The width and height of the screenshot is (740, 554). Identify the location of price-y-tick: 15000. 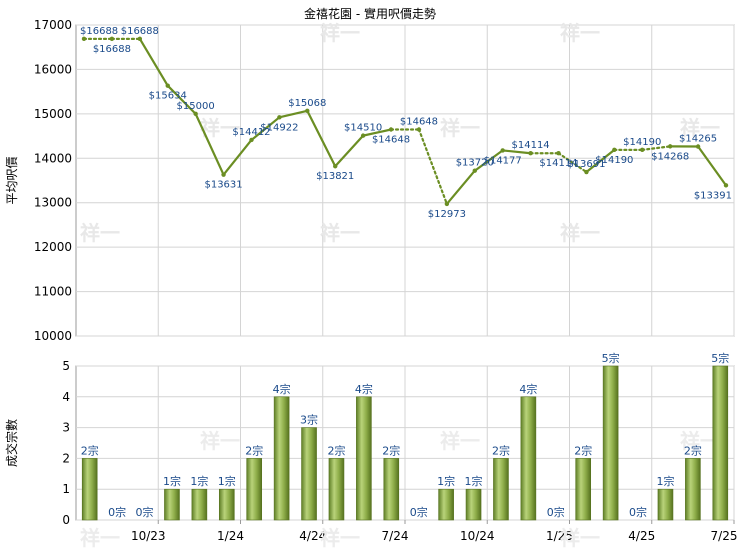
(53, 114).